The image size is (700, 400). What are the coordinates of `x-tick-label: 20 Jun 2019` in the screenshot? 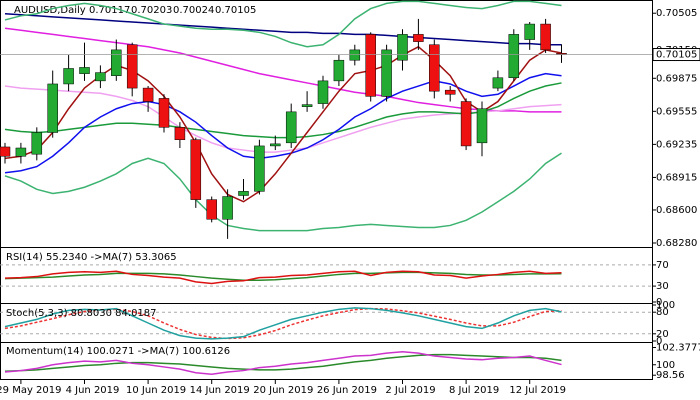 It's located at (283, 390).